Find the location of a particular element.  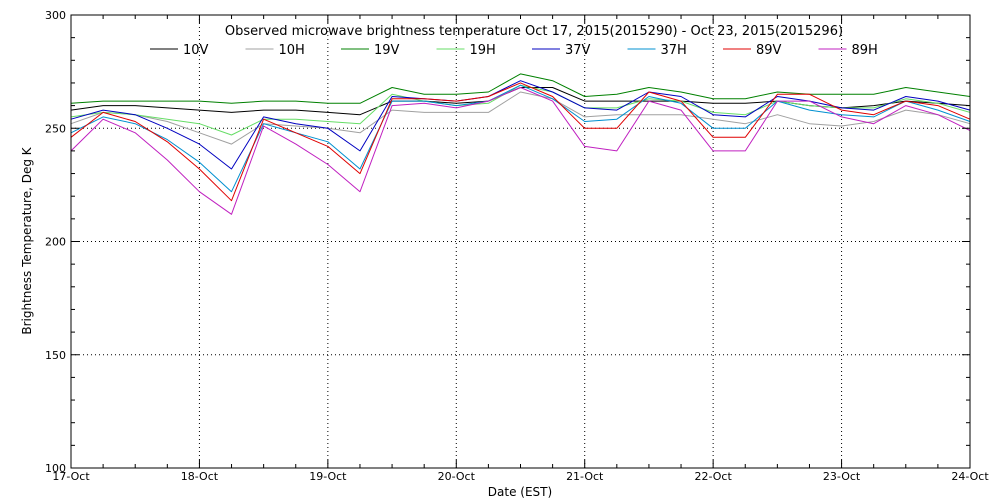

x-tick-label: 20-Oct is located at coordinates (457, 476).